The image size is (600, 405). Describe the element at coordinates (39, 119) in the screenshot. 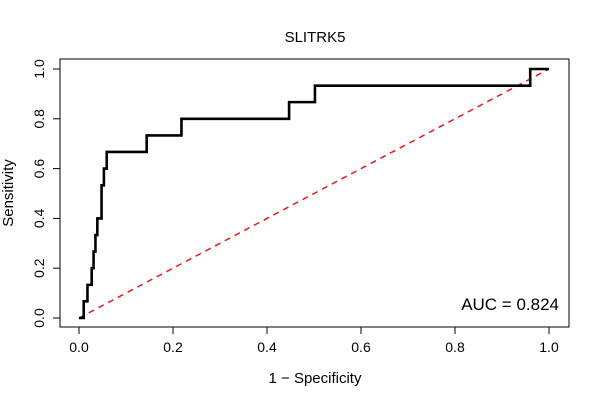

I see `y-tick-label: 0.8` at that location.